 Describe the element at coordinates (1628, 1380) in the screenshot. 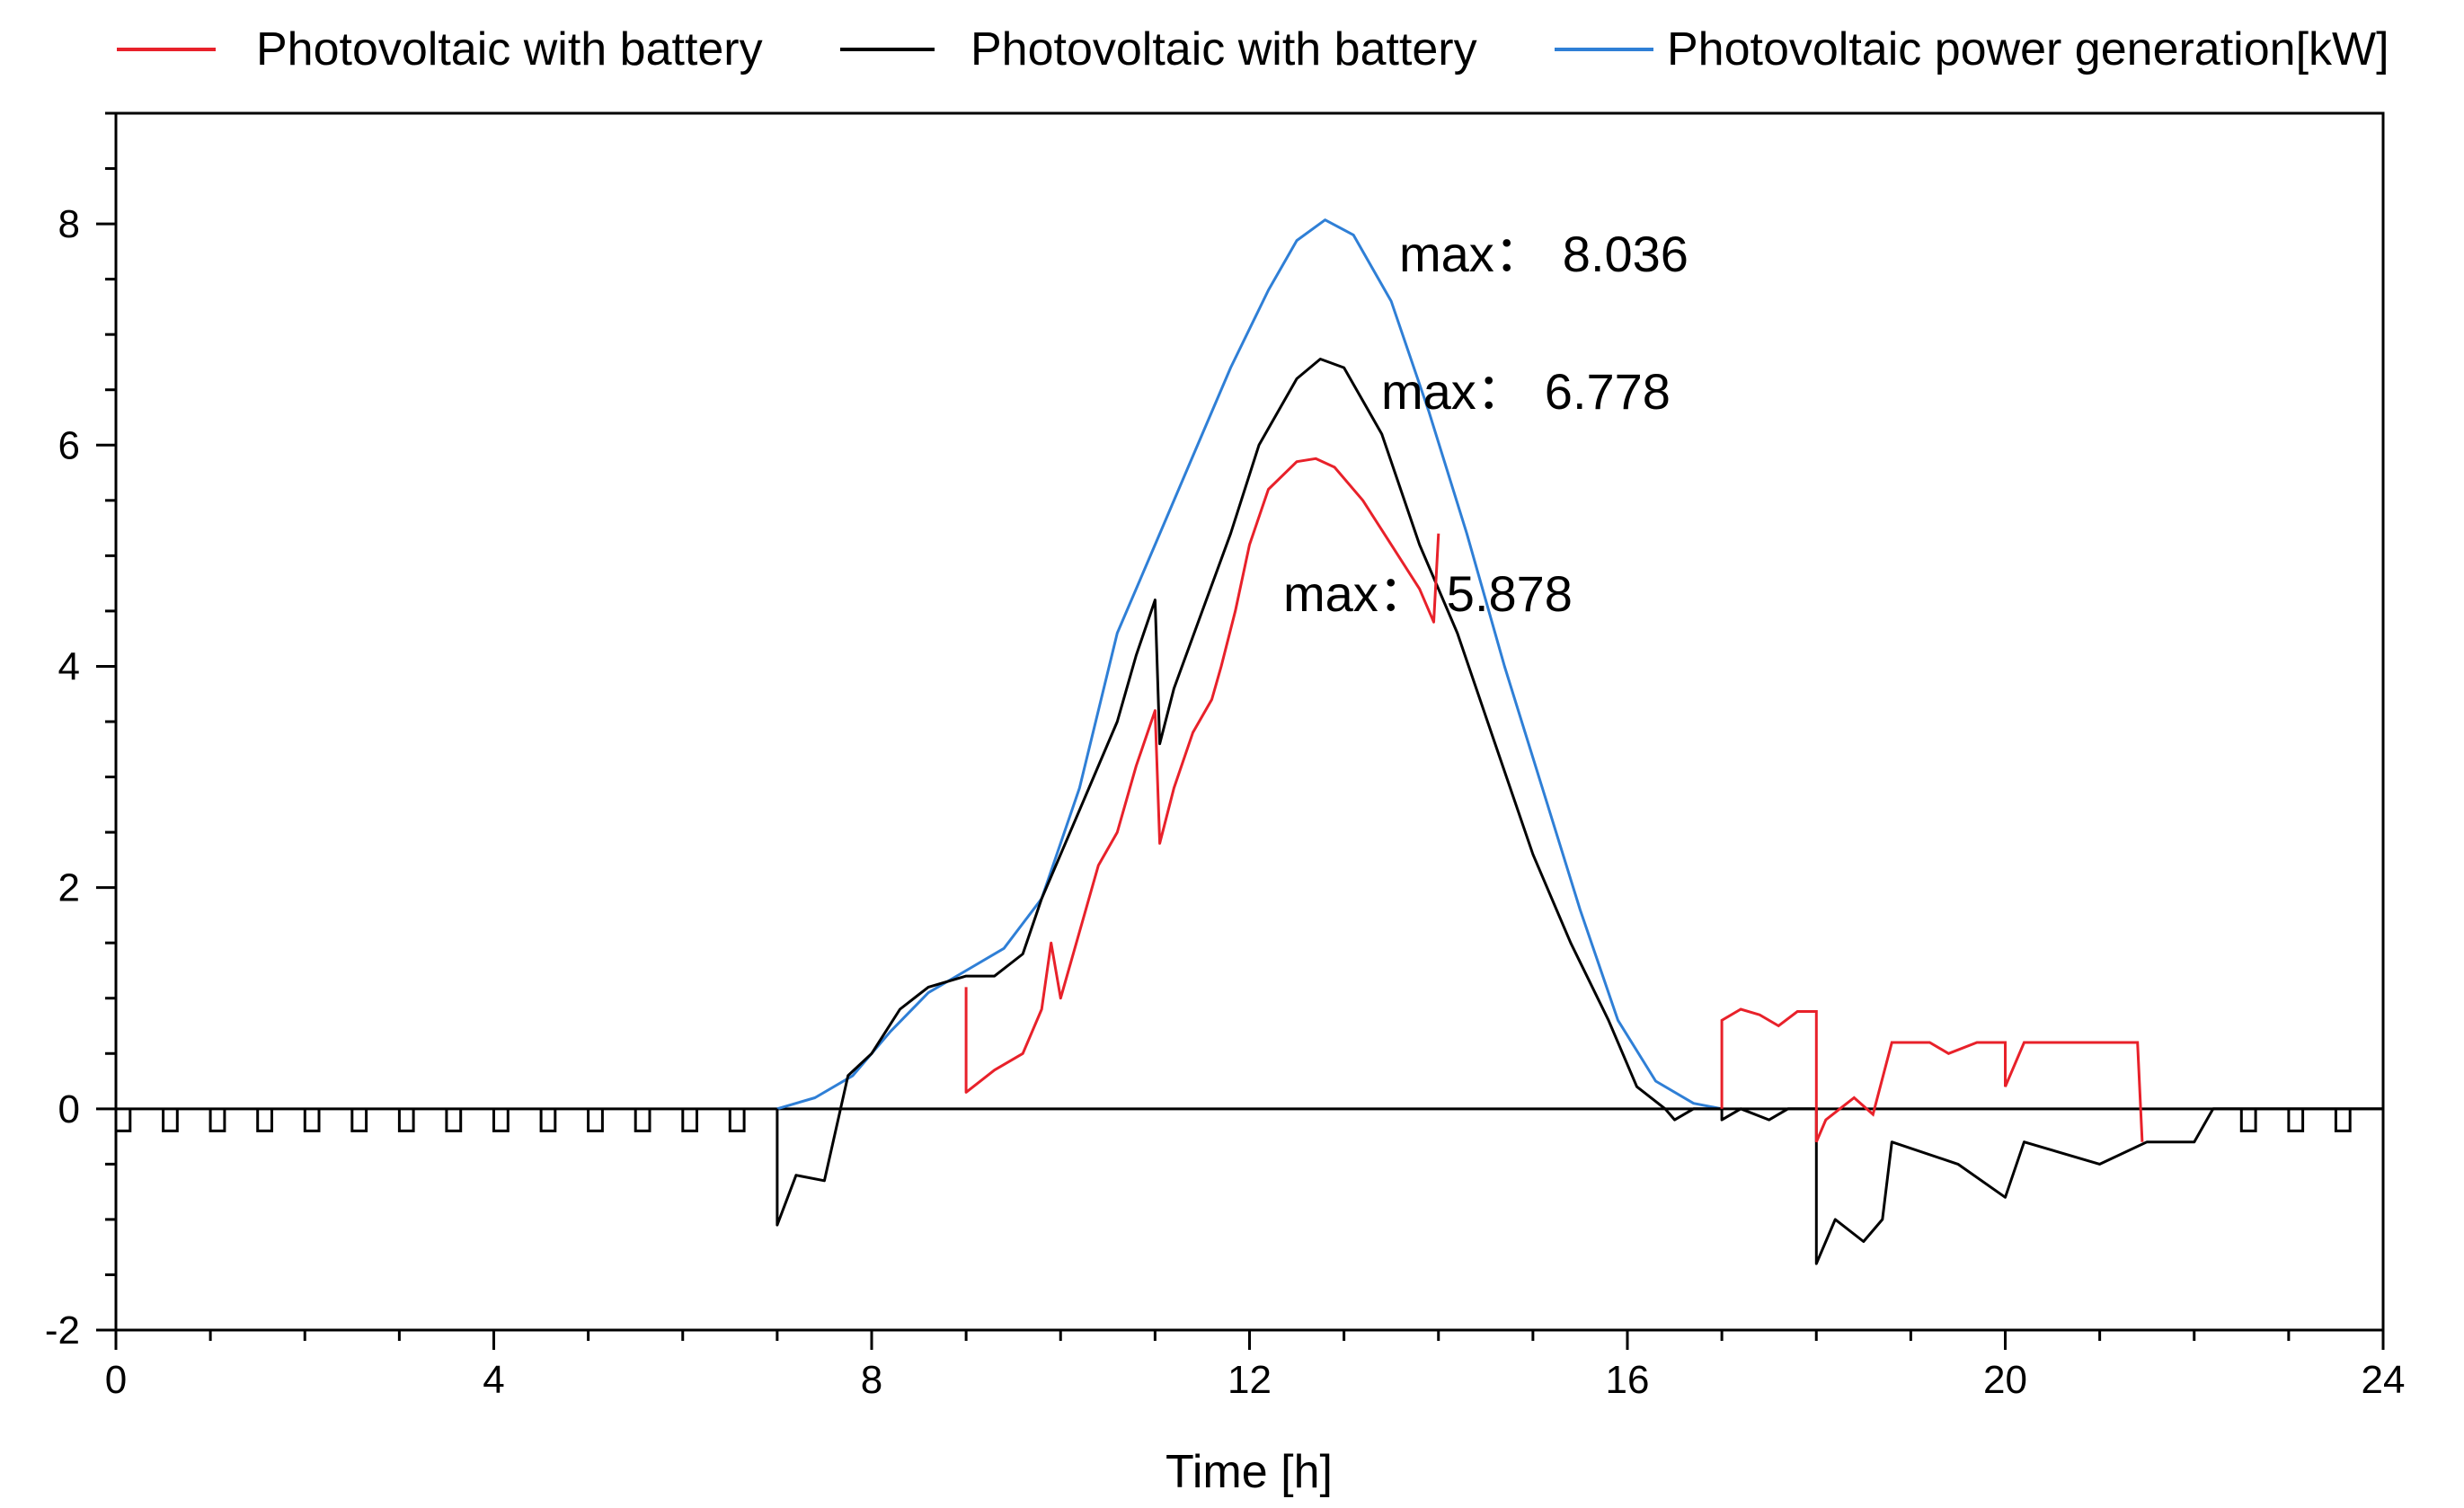

I see `x-tick-label: 16` at that location.